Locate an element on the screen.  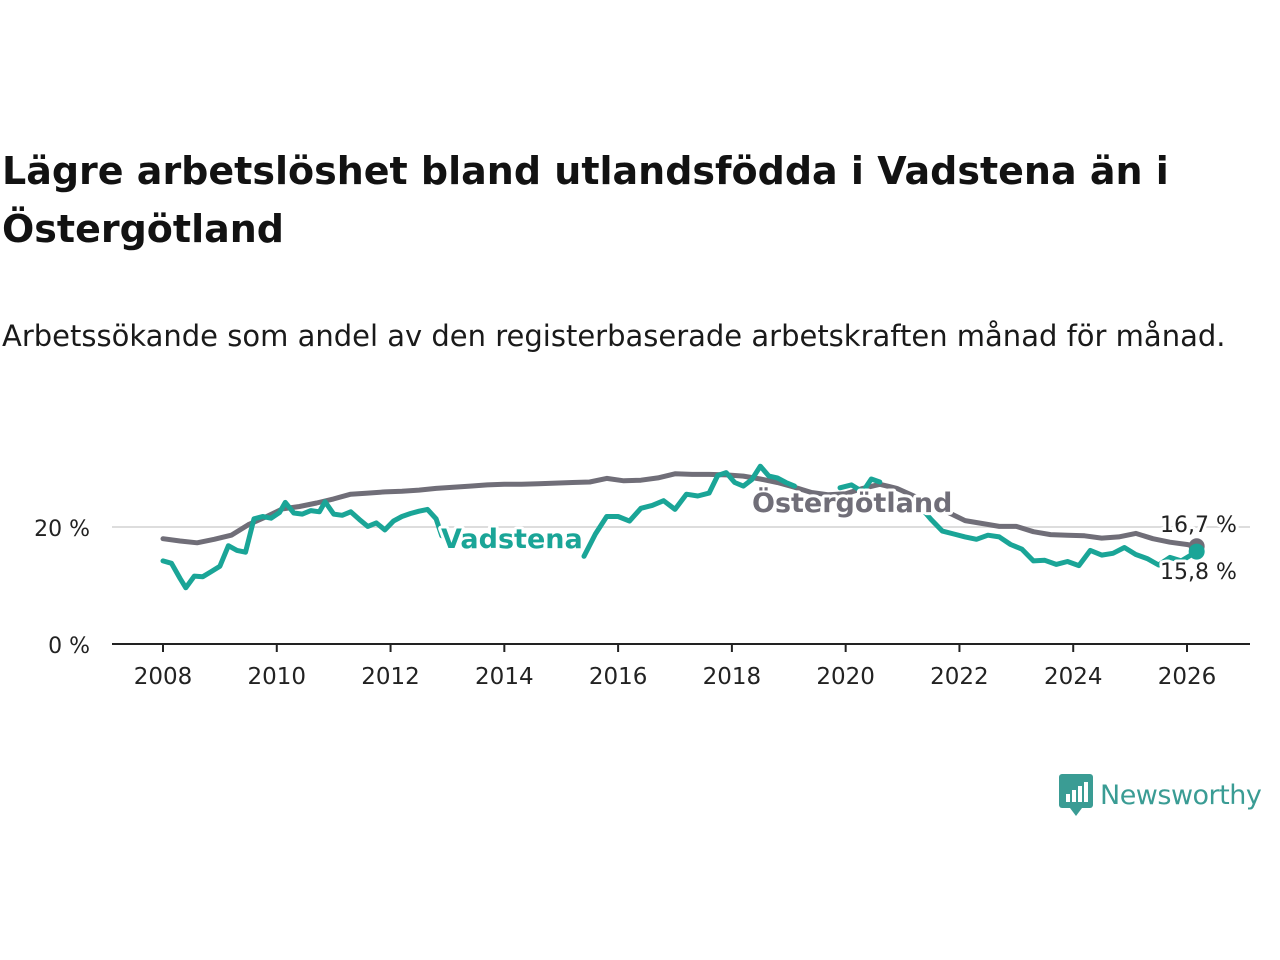
end-label-vadstena: 15,8 % is located at coordinates (1198, 572).